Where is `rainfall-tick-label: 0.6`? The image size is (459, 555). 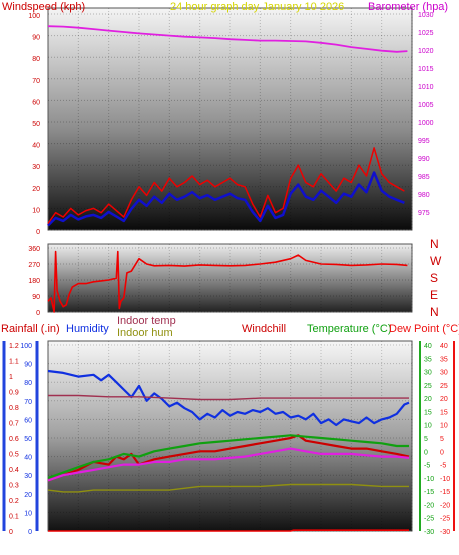 rainfall-tick-label: 0.6 is located at coordinates (14, 439).